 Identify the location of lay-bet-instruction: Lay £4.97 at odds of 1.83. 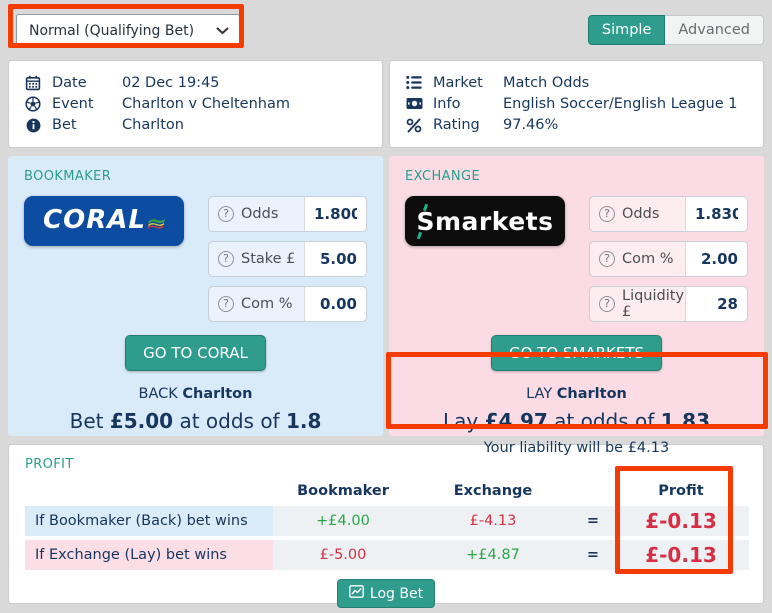
(576, 421).